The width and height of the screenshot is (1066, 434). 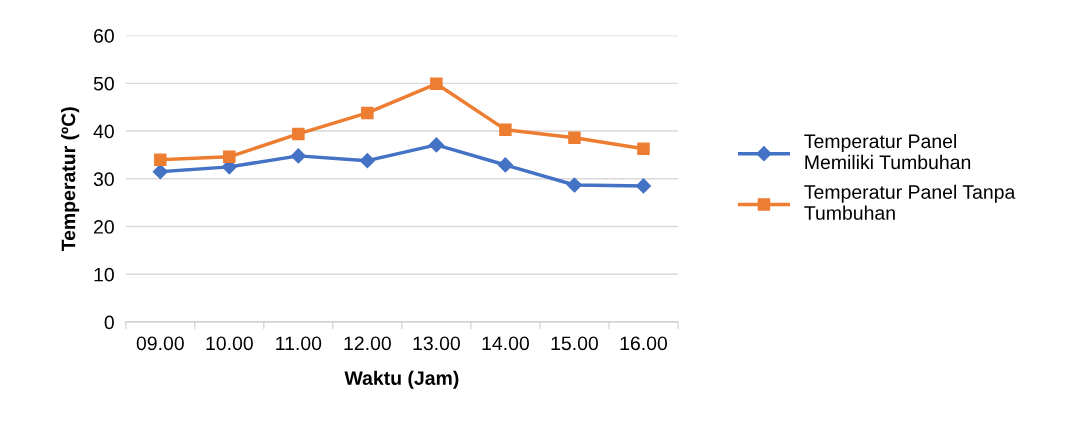 What do you see at coordinates (104, 36) in the screenshot?
I see `y-tick-label: 60` at bounding box center [104, 36].